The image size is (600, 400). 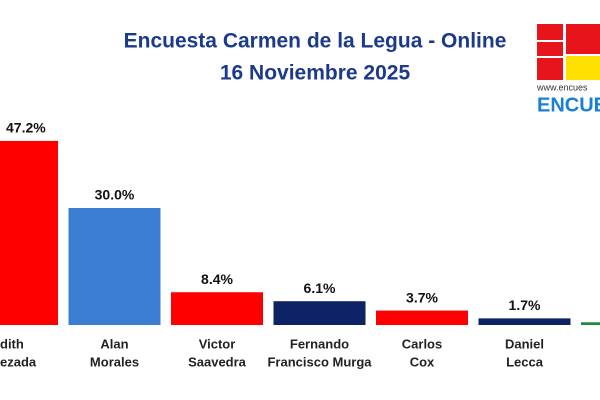 I want to click on chart-subtitle: 16 Noviembre 2025, so click(x=315, y=73).